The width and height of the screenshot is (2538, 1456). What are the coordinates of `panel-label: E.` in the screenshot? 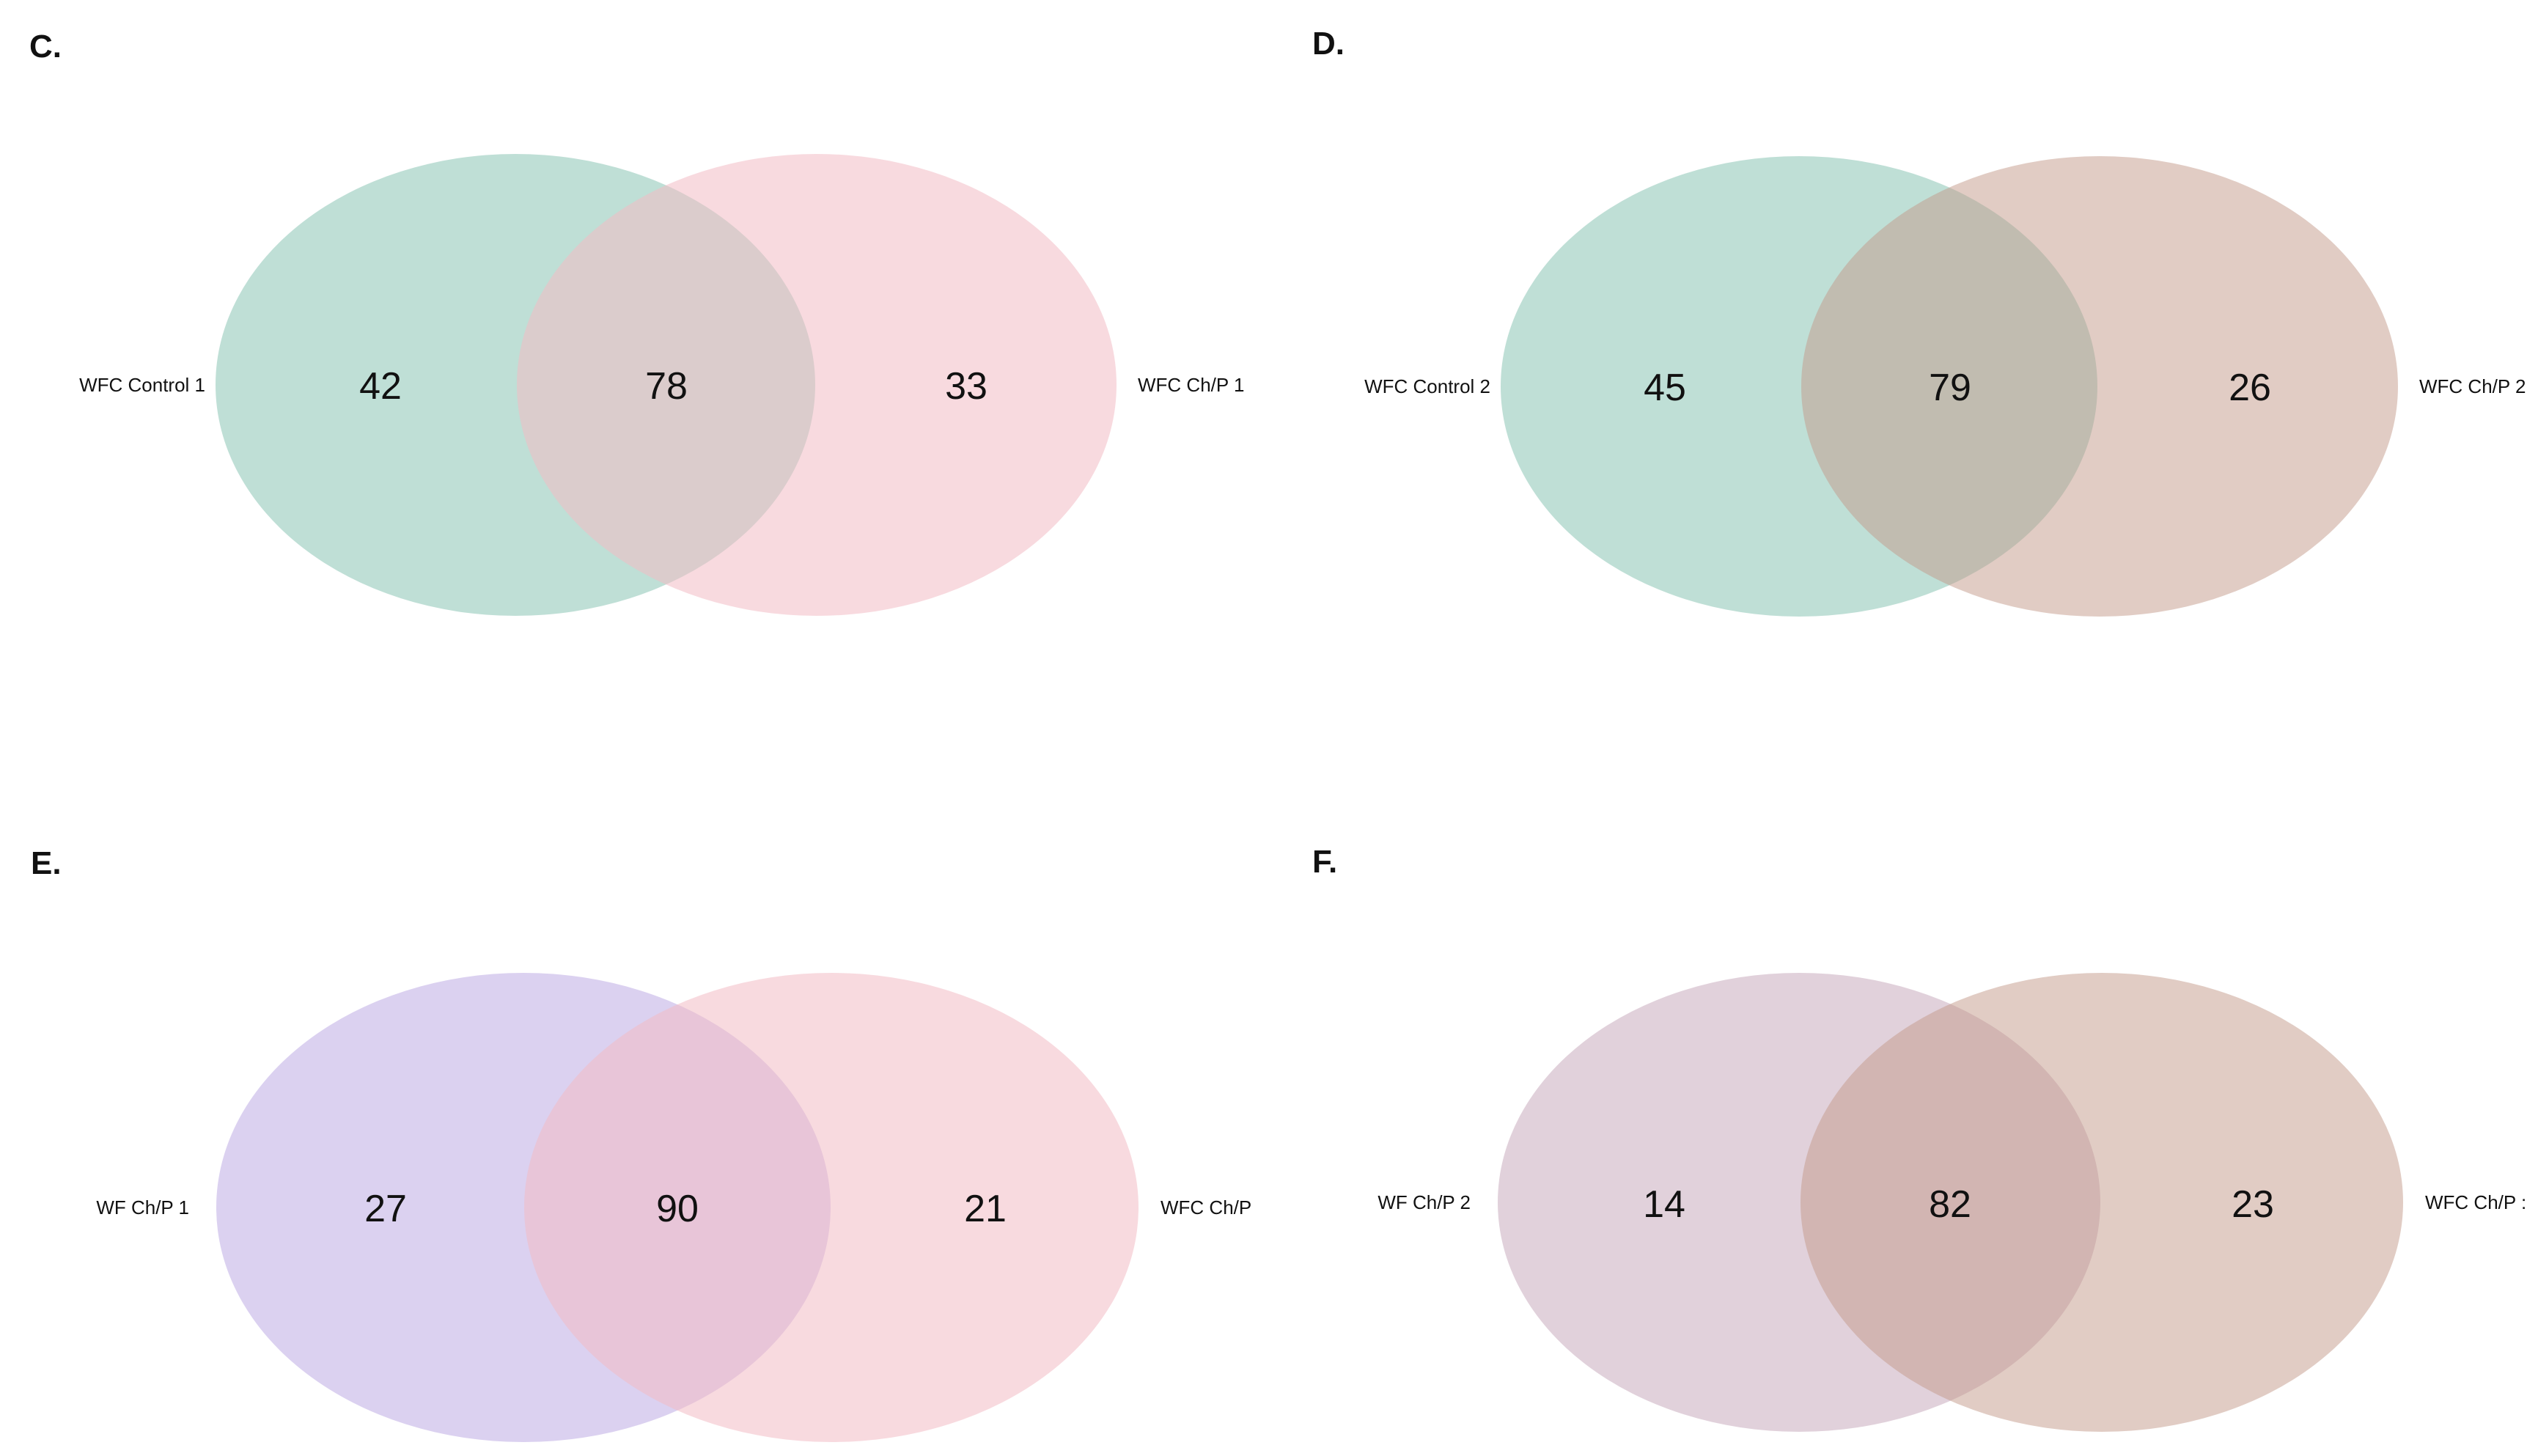 It's located at (46, 863).